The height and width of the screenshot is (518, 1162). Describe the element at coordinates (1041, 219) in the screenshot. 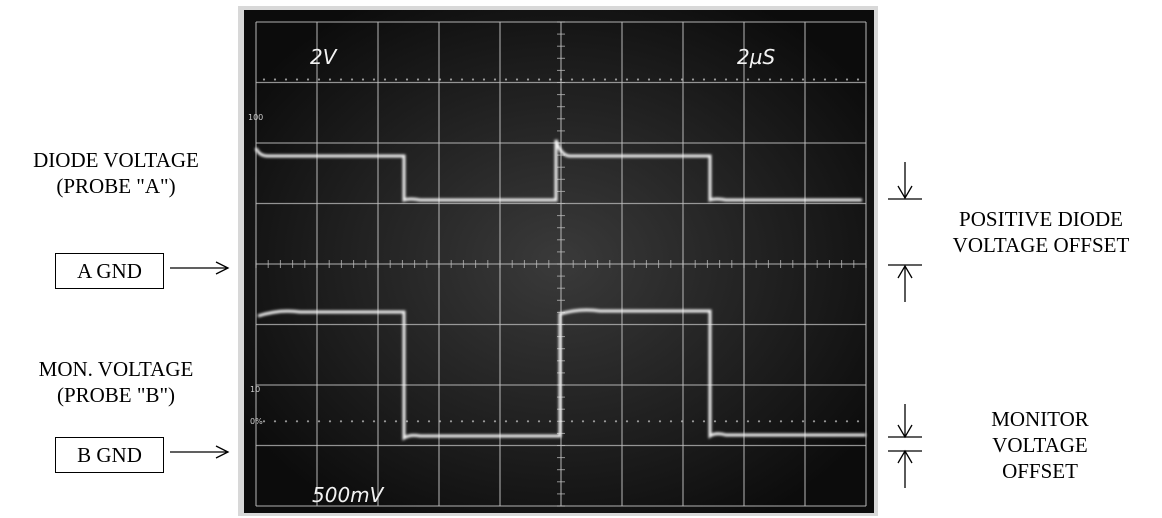

I see `positive-offset-line1: POSITIVE DIODE` at that location.